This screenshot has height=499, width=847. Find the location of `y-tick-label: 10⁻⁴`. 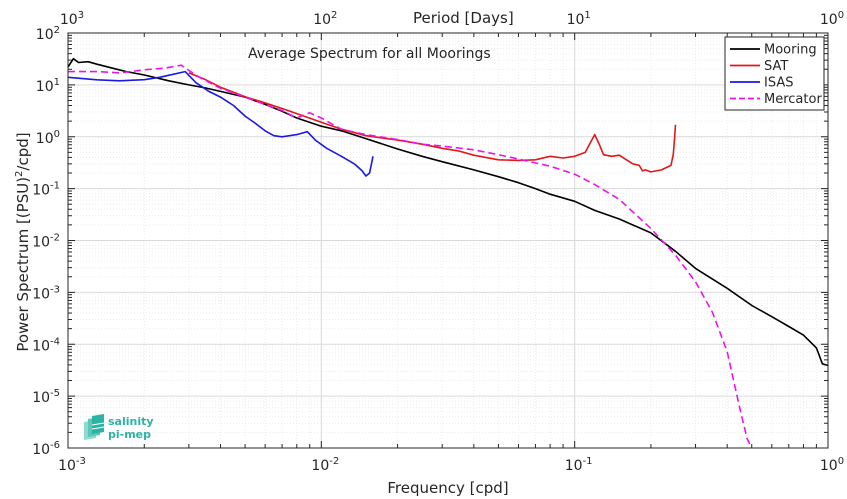

y-tick-label: 10⁻⁴ is located at coordinates (46, 345).